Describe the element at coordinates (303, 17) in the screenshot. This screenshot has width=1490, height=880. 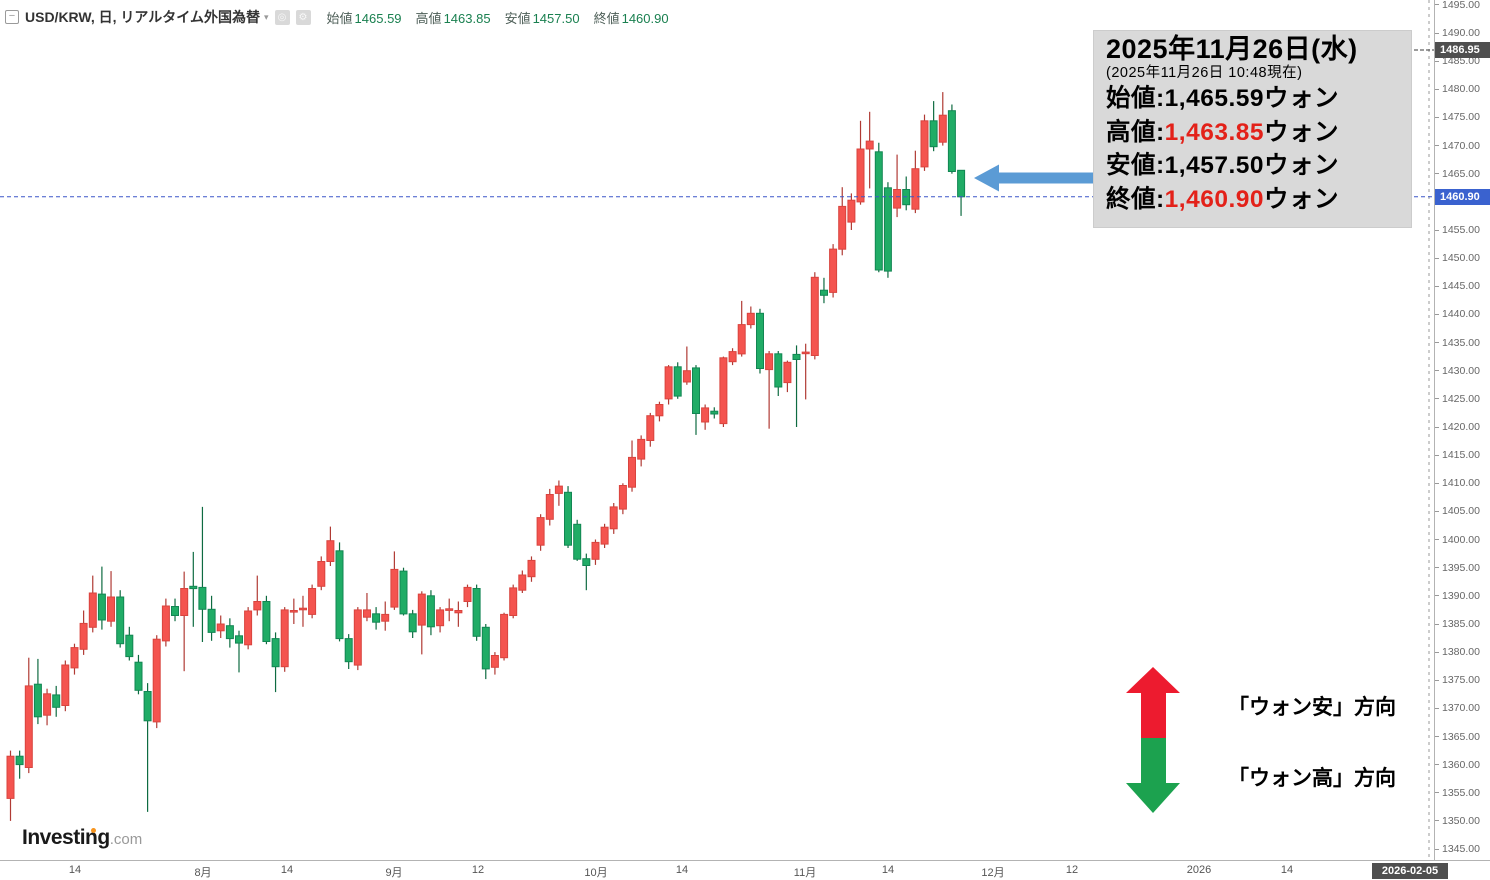
I see `settings-gear-icon: ⚙` at that location.